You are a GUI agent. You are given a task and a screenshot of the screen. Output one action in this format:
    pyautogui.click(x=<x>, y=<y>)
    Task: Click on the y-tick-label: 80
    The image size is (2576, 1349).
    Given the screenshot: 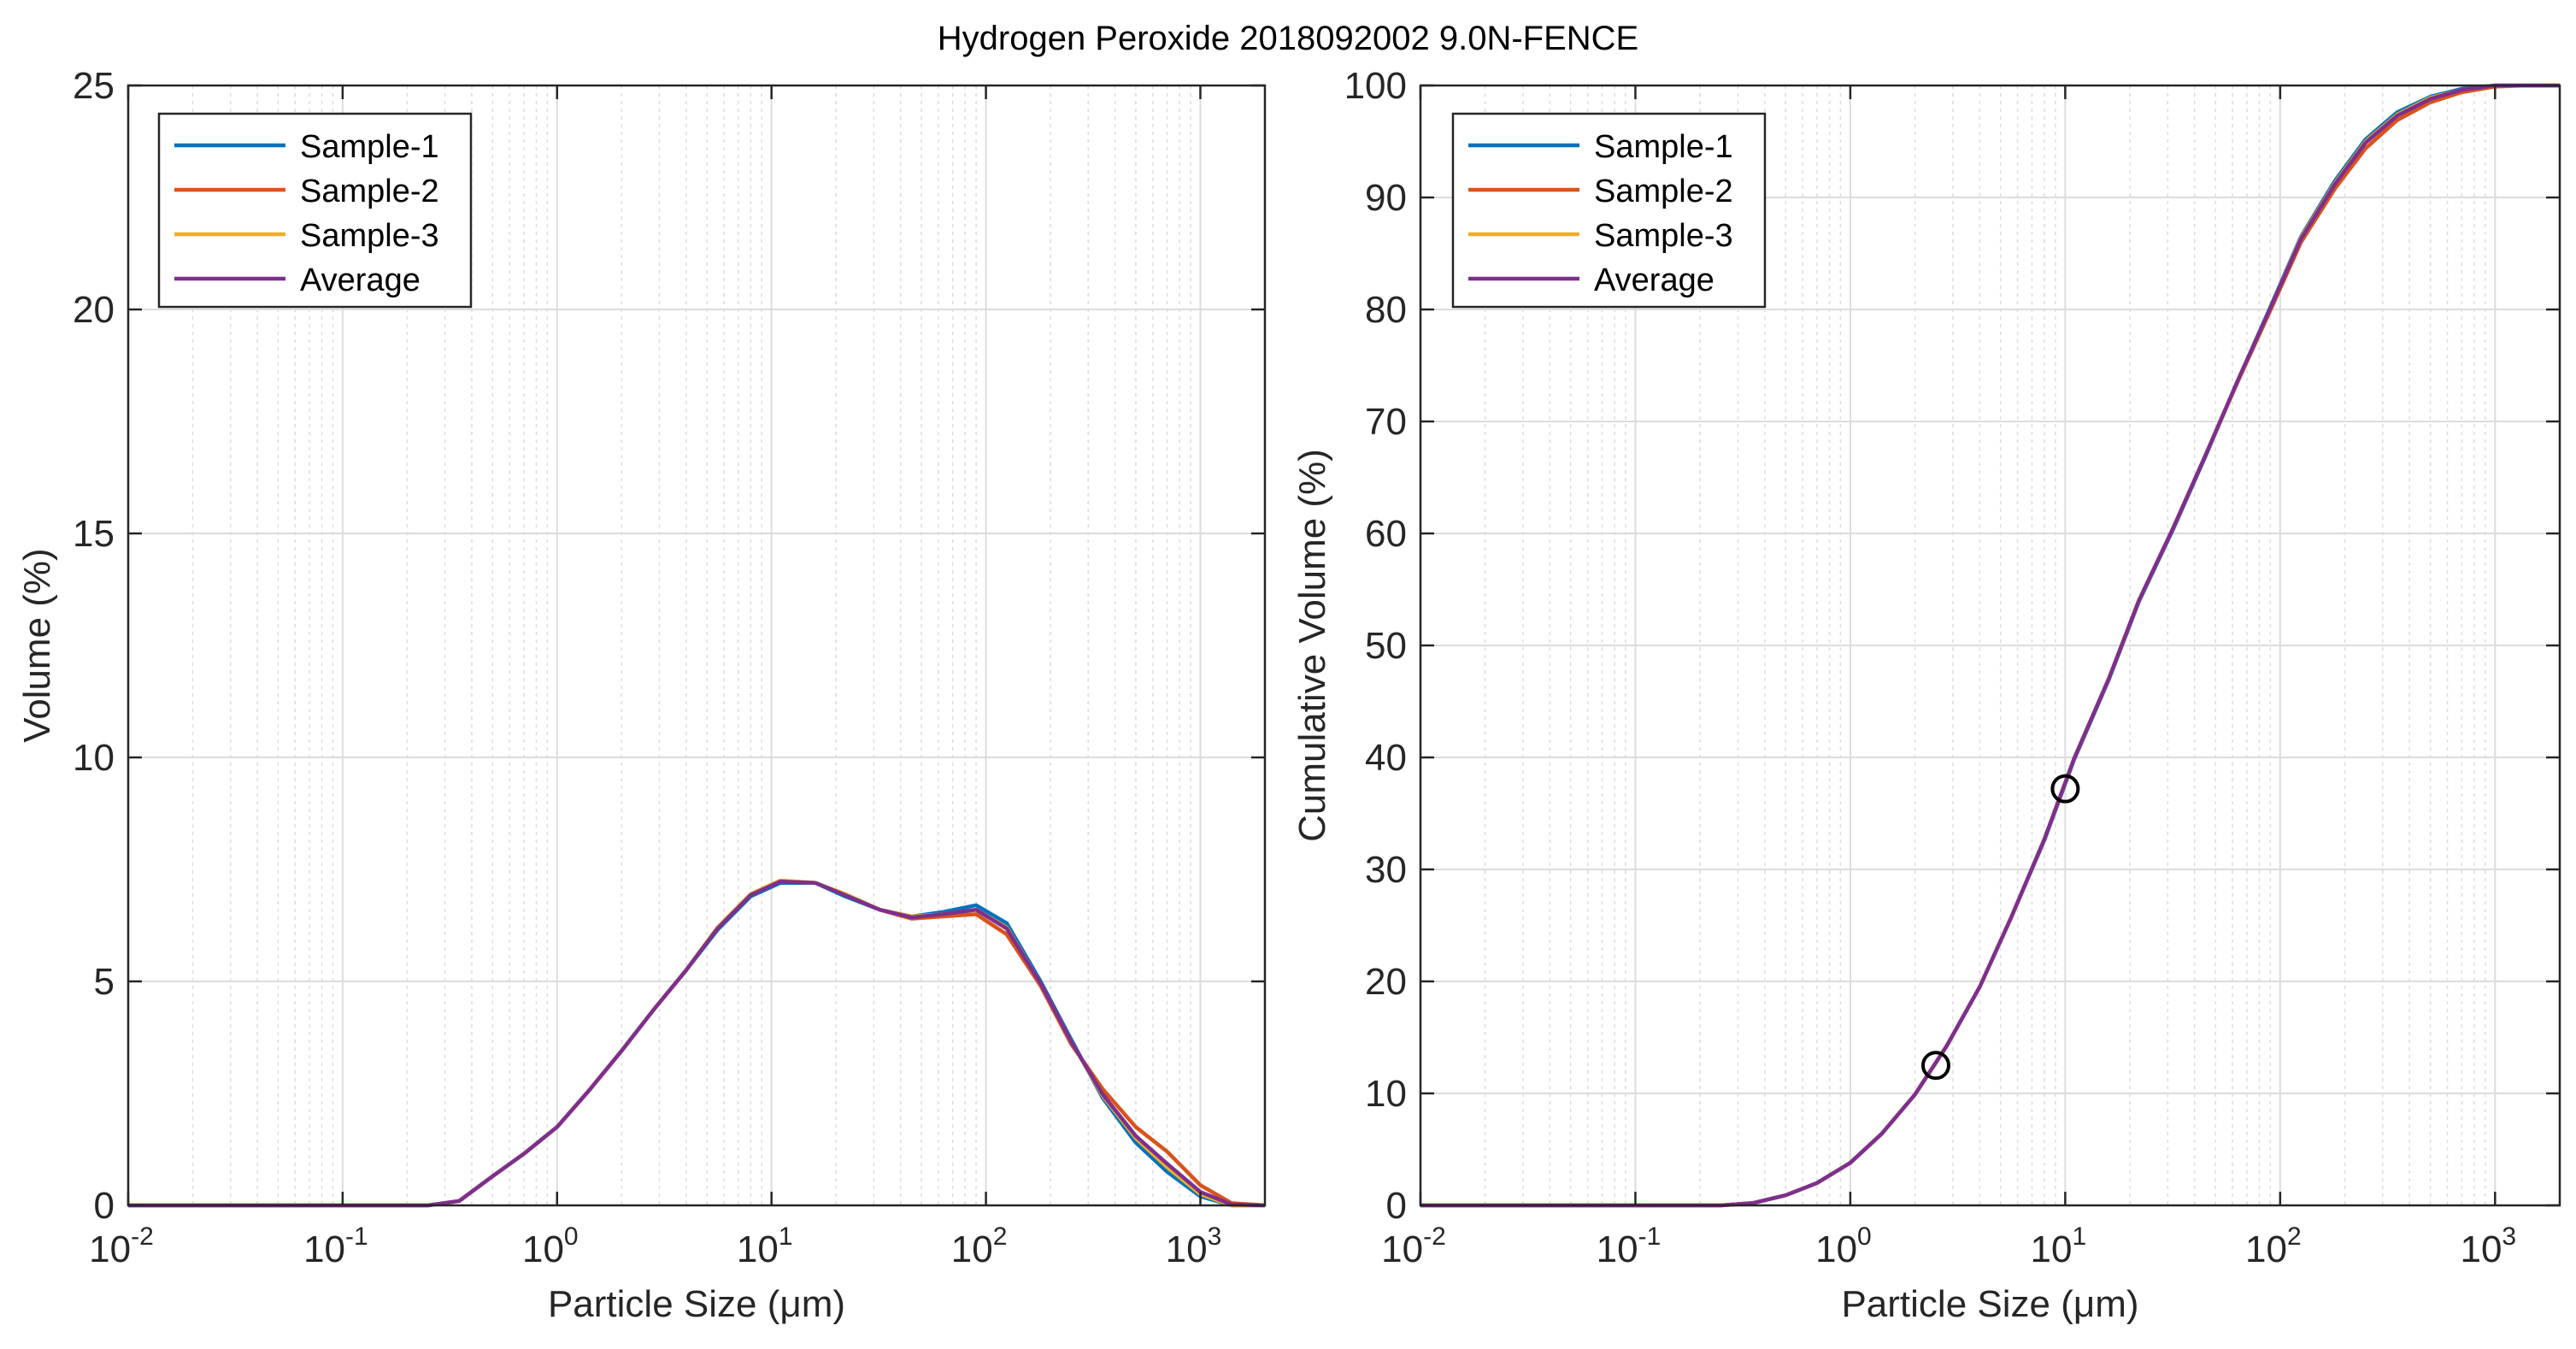 What is the action you would take?
    pyautogui.click(x=1386, y=310)
    